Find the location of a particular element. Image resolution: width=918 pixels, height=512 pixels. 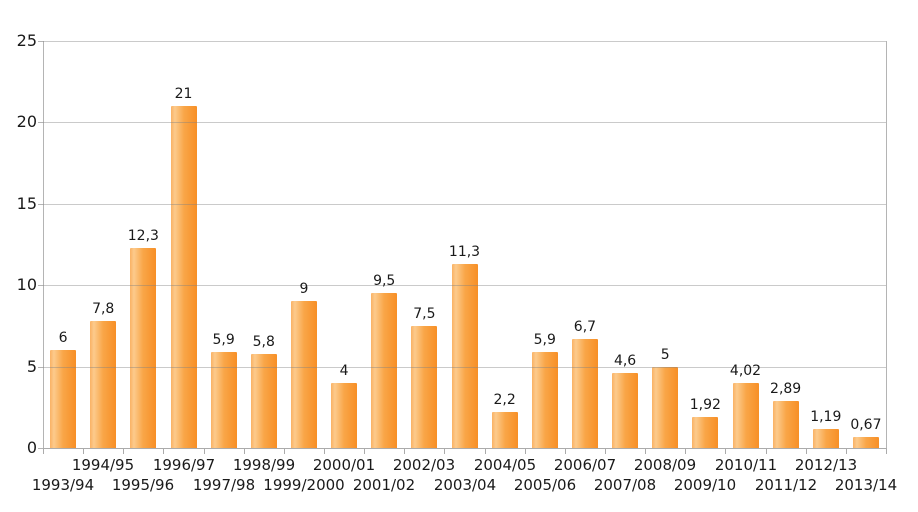

bar-value-label: 0,67 is located at coordinates (866, 425).